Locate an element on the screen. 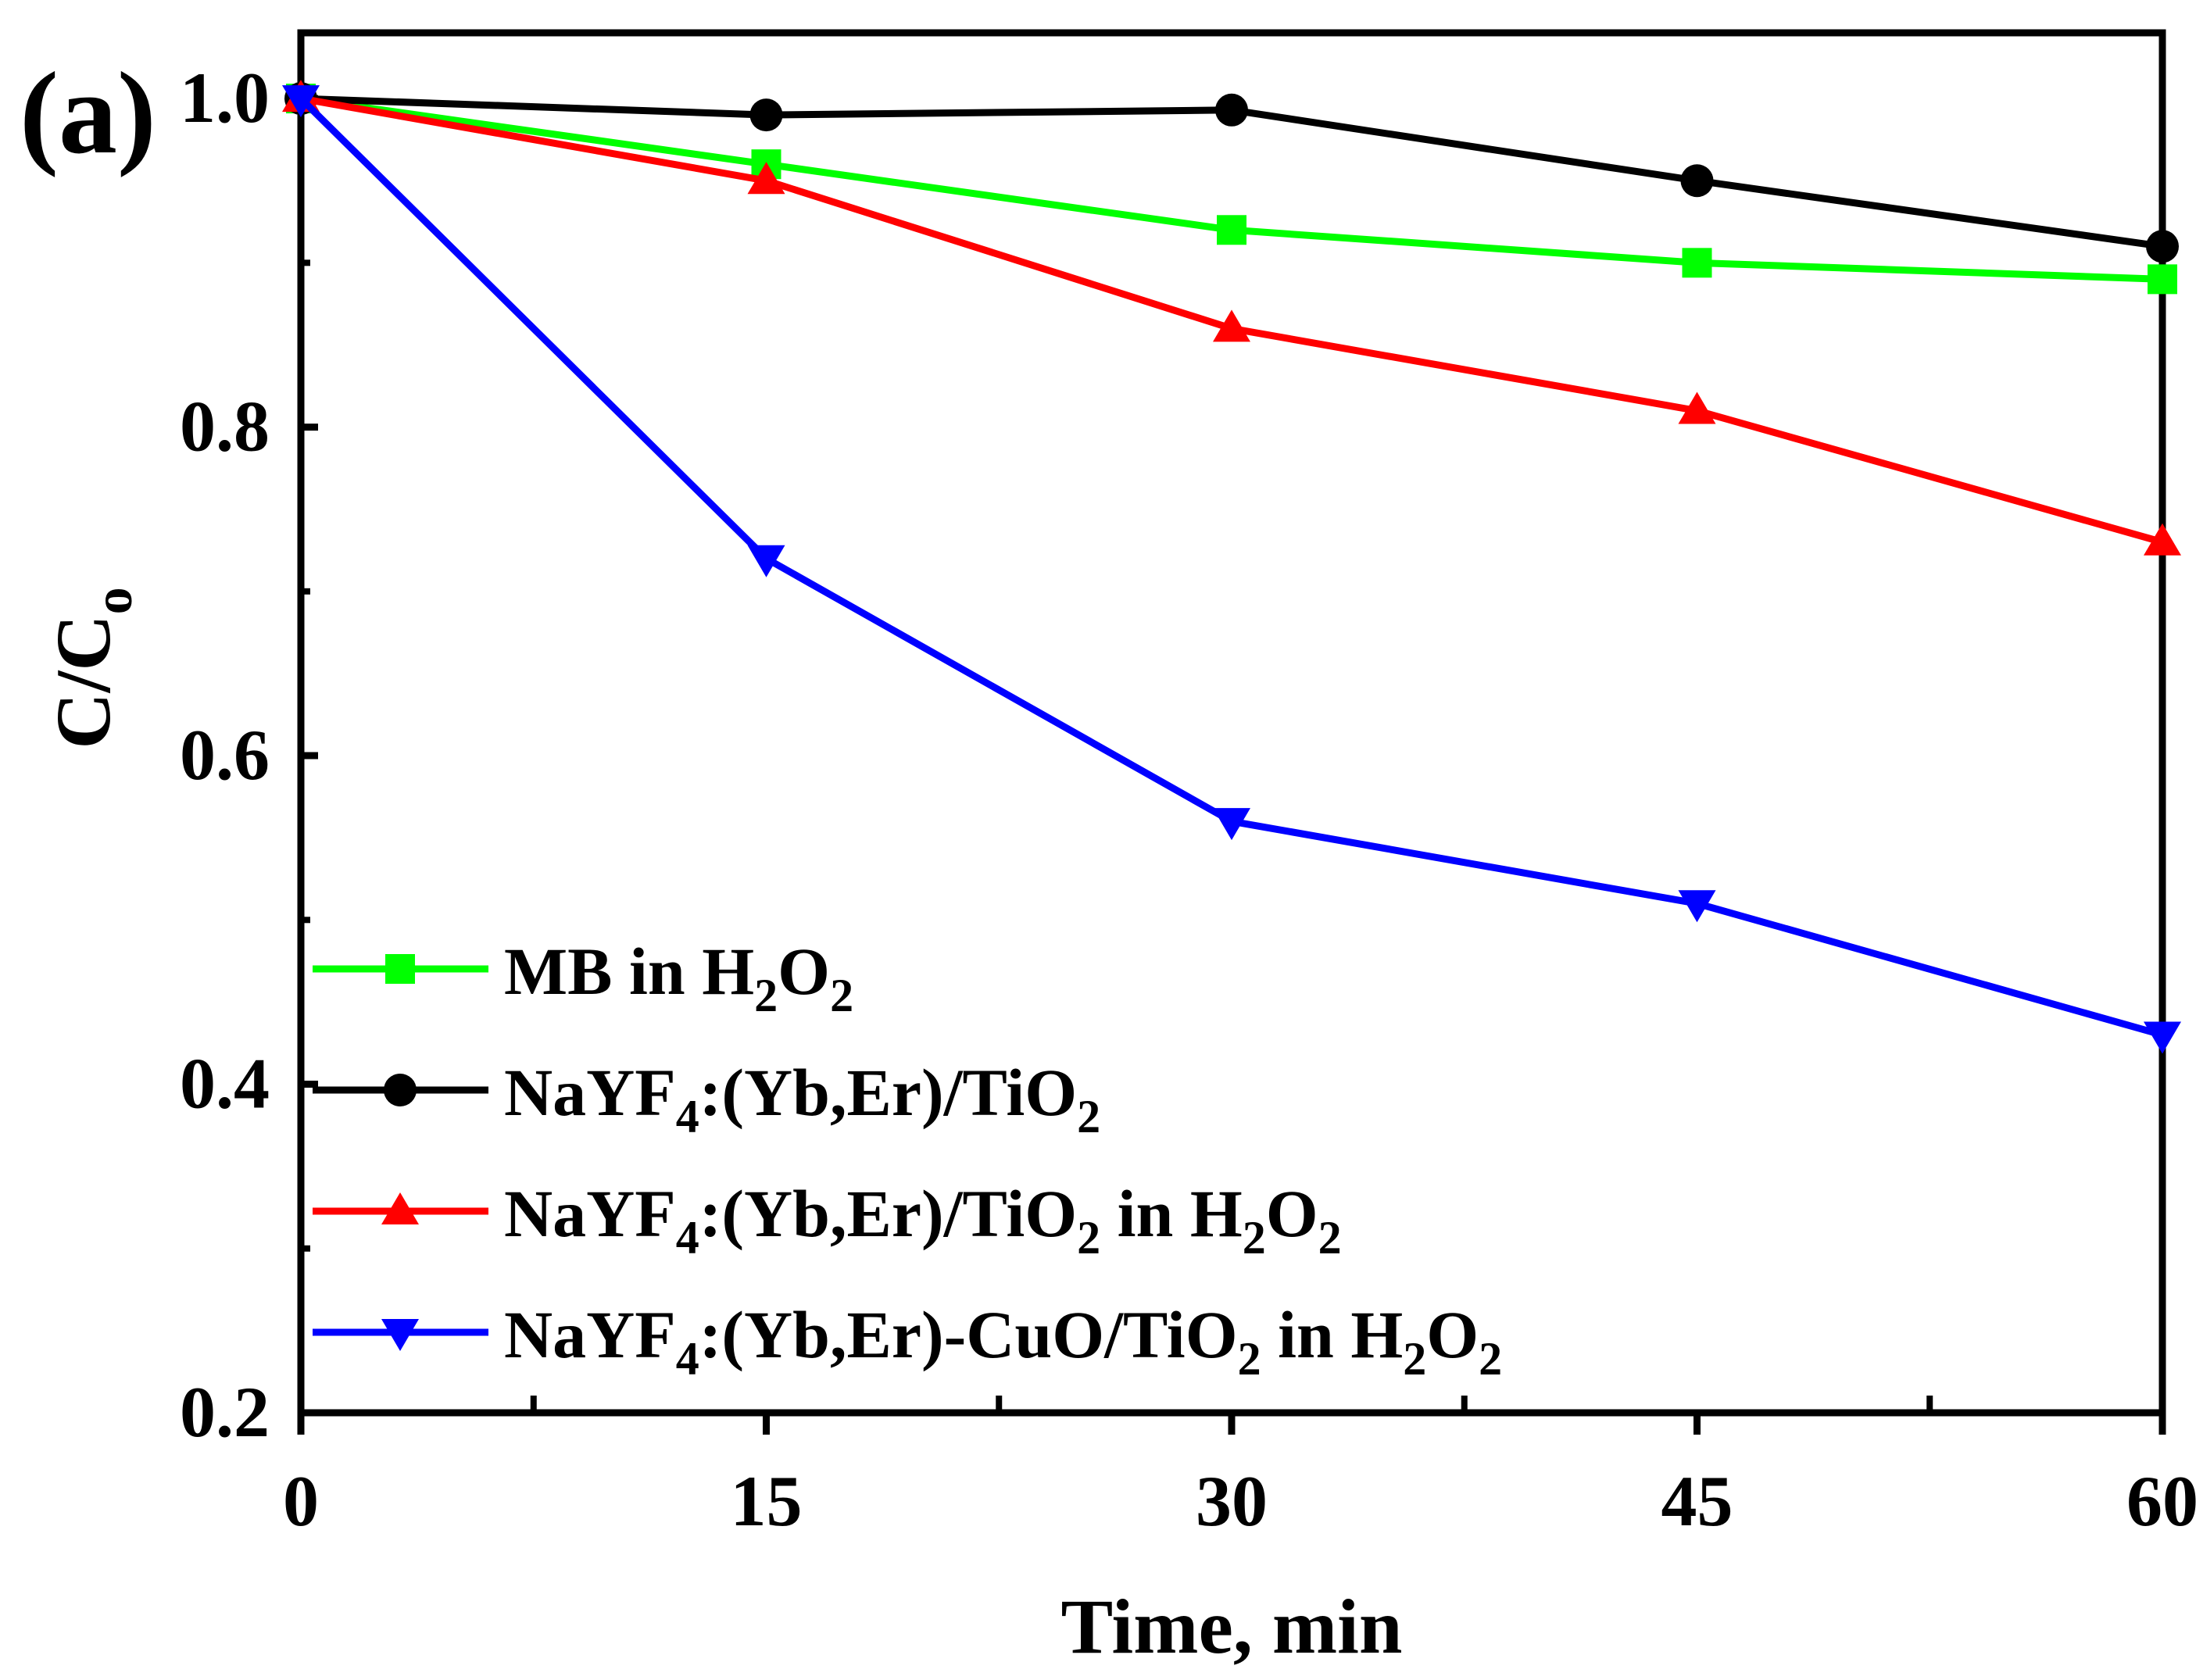 The image size is (2196, 1680). legend-label: NaYF4:(Yb,Er)/TiO2 is located at coordinates (802, 1098).